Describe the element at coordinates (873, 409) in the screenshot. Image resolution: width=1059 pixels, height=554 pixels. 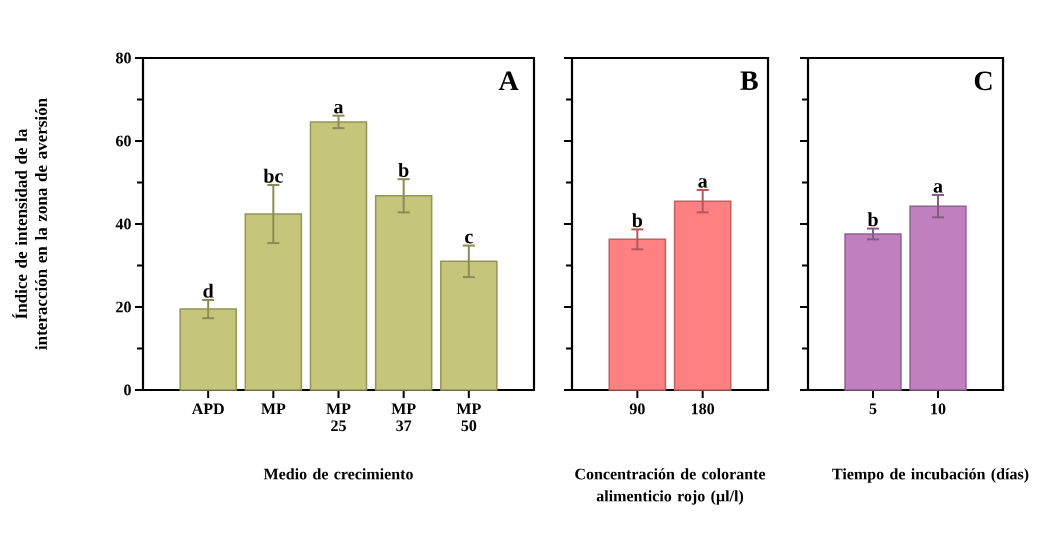
I see `x-tick-label: 5` at that location.